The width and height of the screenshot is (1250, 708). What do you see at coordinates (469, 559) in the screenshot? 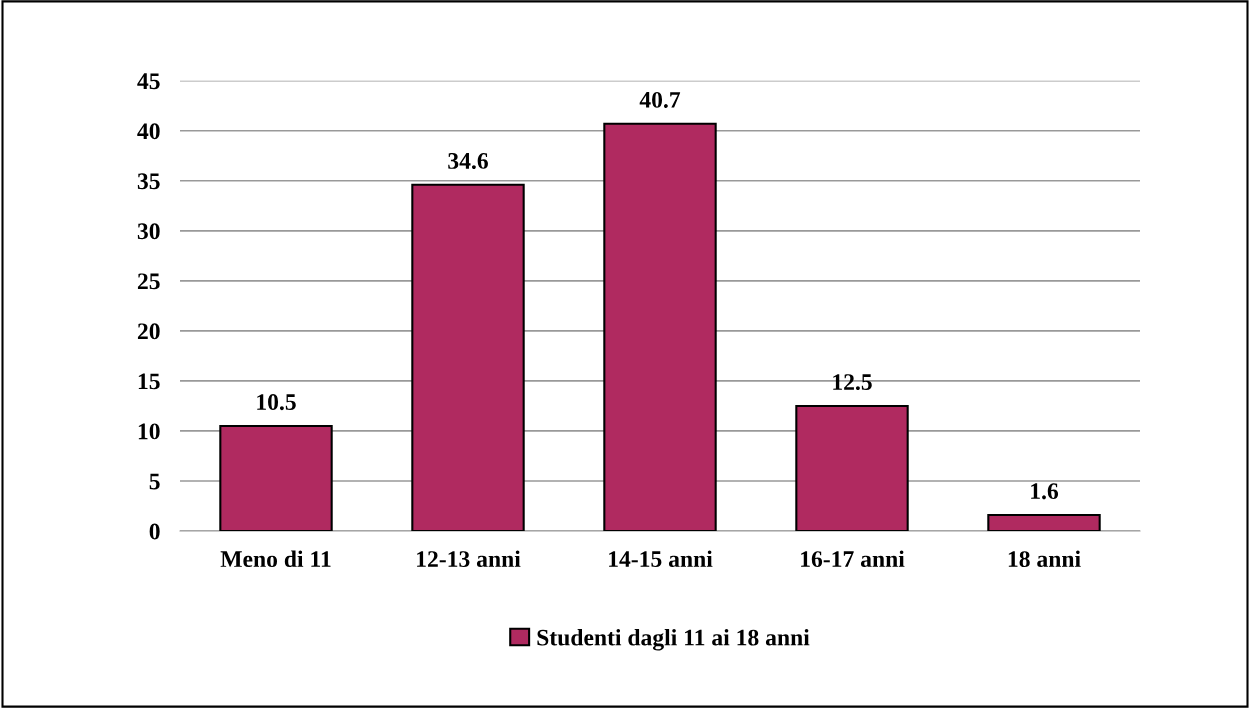
I see `x-tick-label: 12-13 anni` at bounding box center [469, 559].